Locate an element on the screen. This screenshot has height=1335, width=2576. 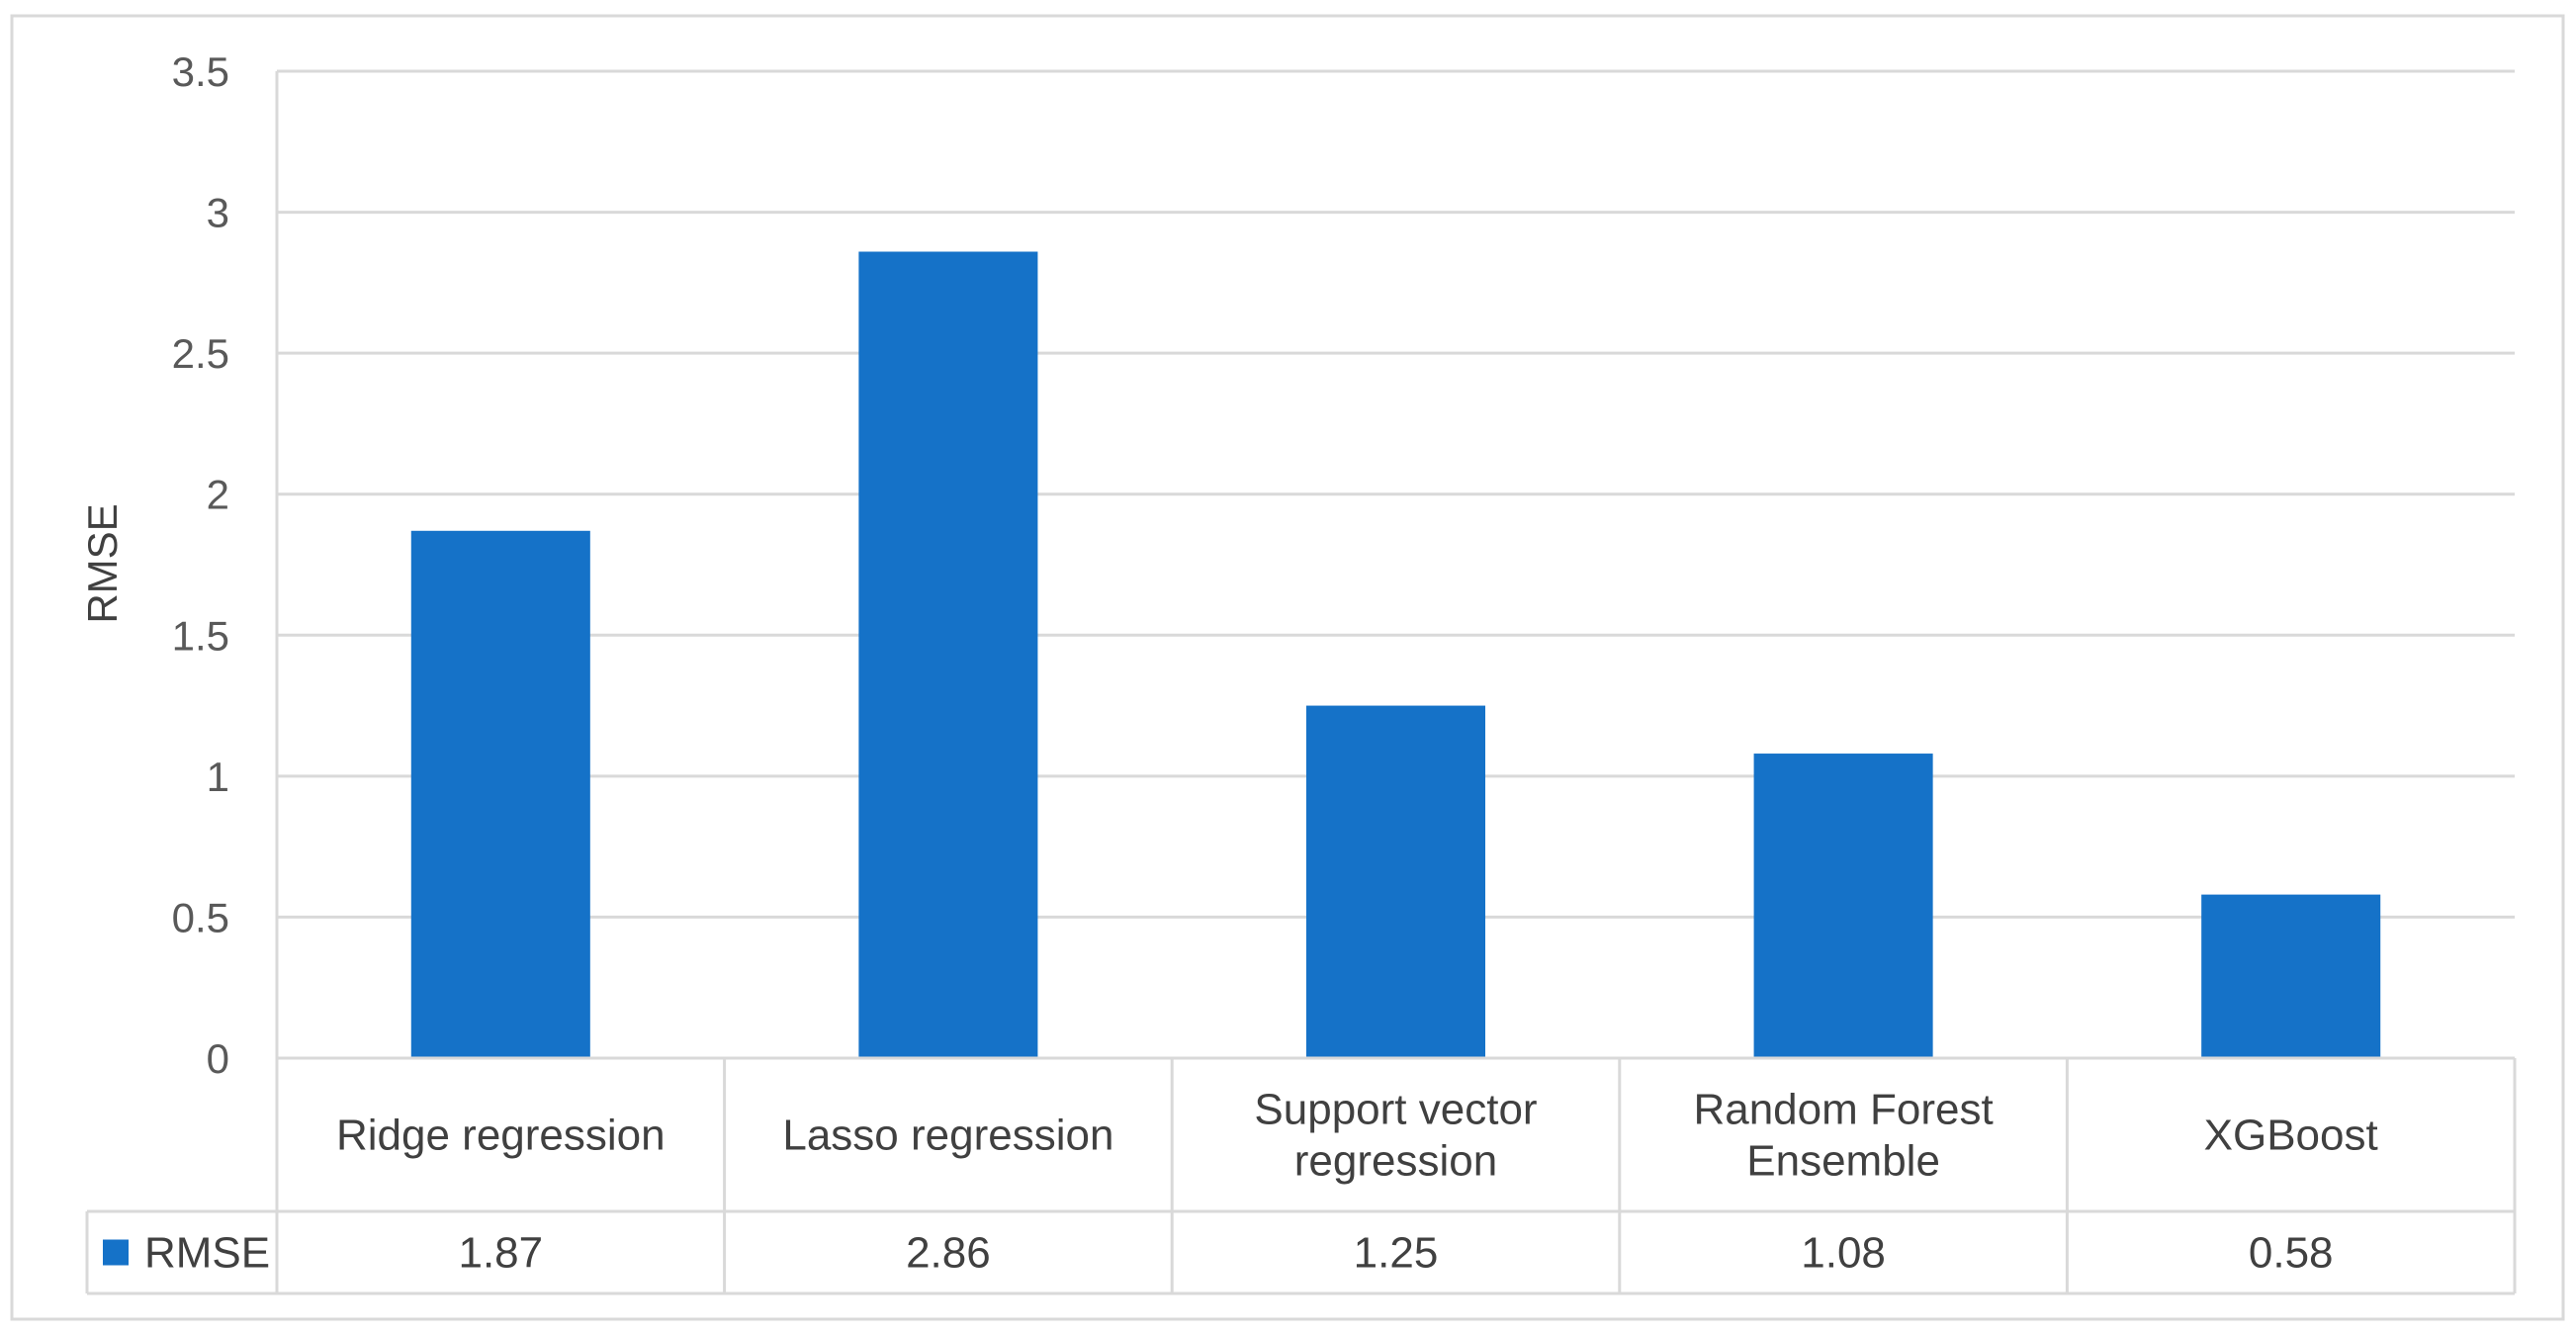
category-label: Ridge regression is located at coordinates (501, 1136).